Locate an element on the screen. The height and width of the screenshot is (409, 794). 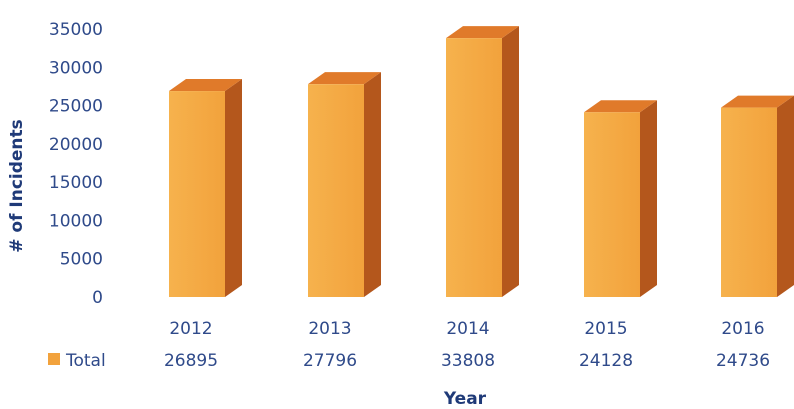
legend-swatch is located at coordinates (54, 359).